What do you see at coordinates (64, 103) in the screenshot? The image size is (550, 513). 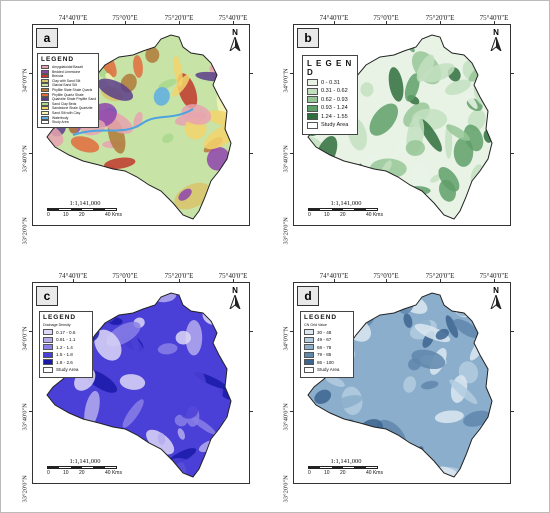 I see `legend-item-label: Sand Clay Beds` at bounding box center [64, 103].